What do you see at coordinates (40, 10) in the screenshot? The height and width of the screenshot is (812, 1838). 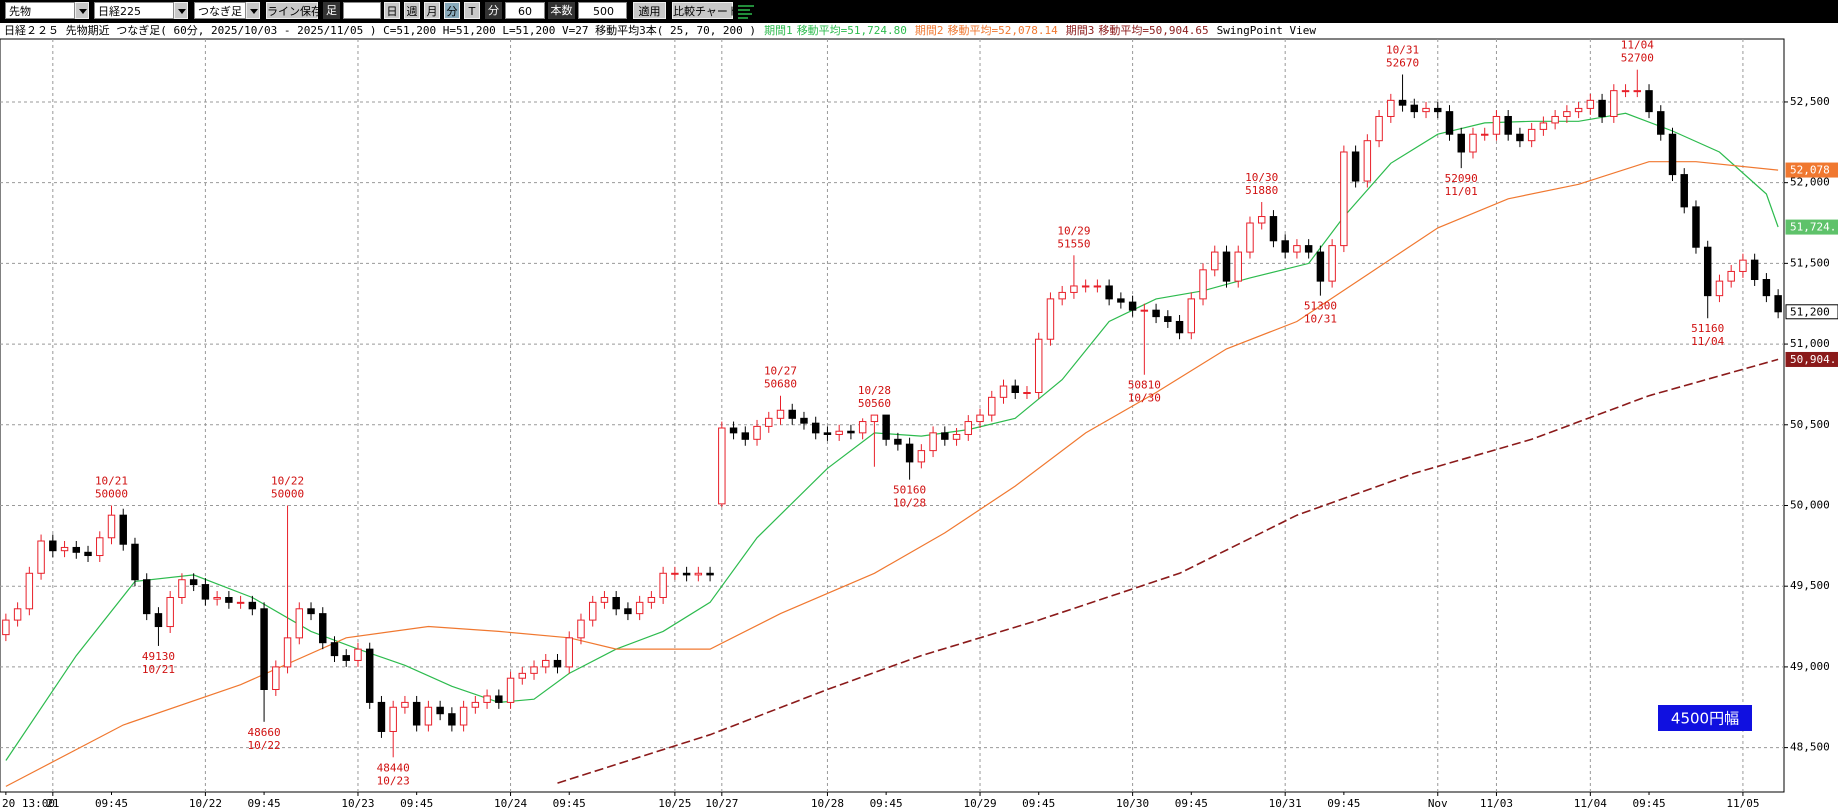 I see `market-select: 先物` at bounding box center [40, 10].